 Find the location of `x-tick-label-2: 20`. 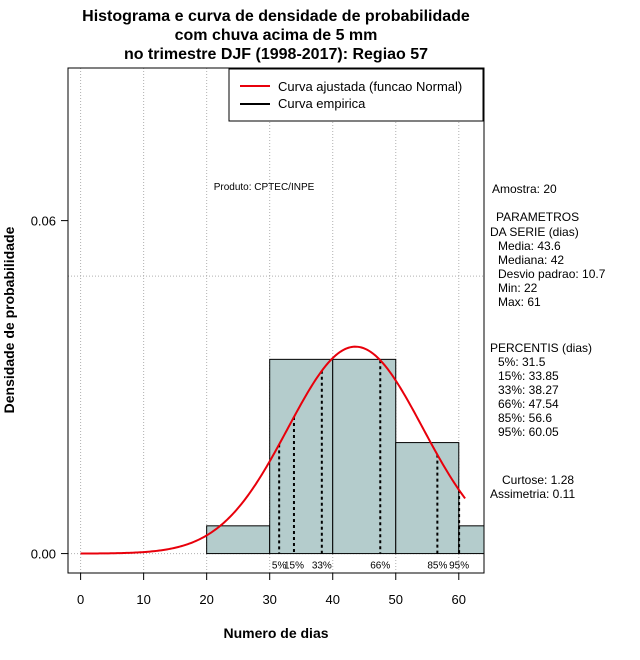

x-tick-label-2: 20 is located at coordinates (206, 599).